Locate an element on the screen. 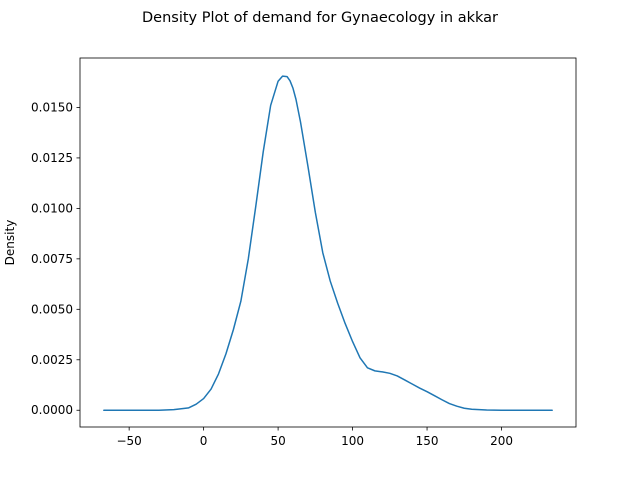 The height and width of the screenshot is (480, 640). y-tick-label: 0.0025 is located at coordinates (52, 360).